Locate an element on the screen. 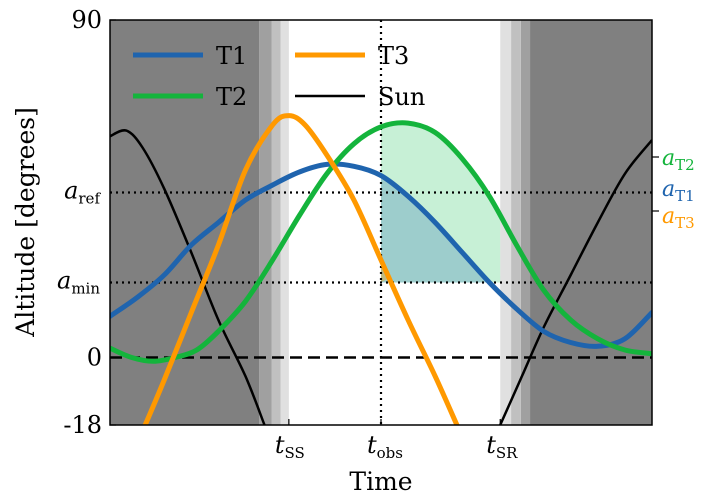  observable-region is located at coordinates (441, 203).